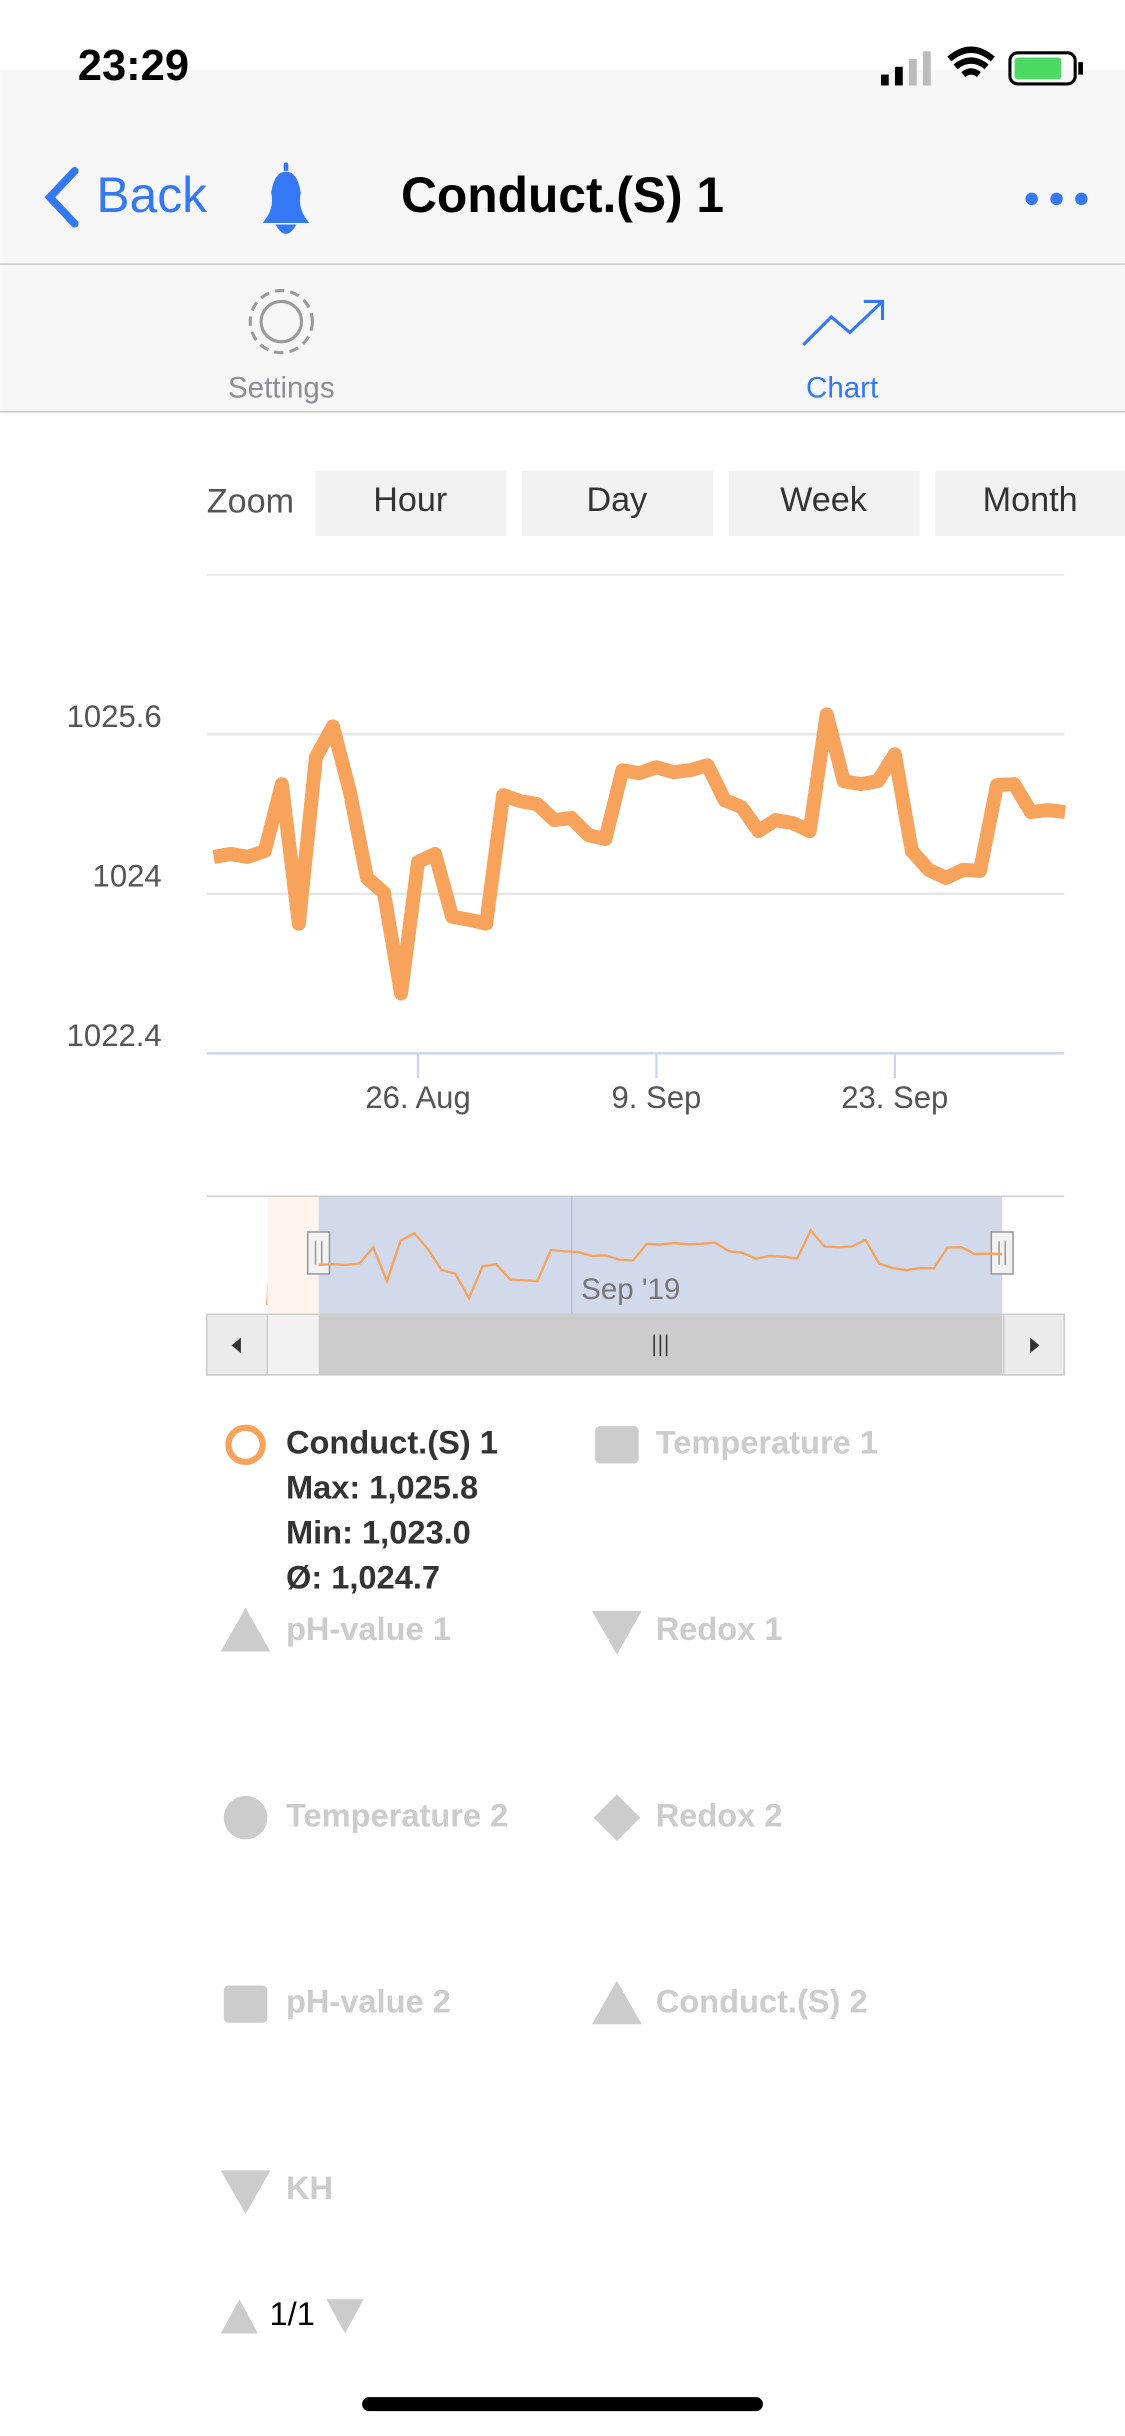  I want to click on zoom-option: Week, so click(824, 500).